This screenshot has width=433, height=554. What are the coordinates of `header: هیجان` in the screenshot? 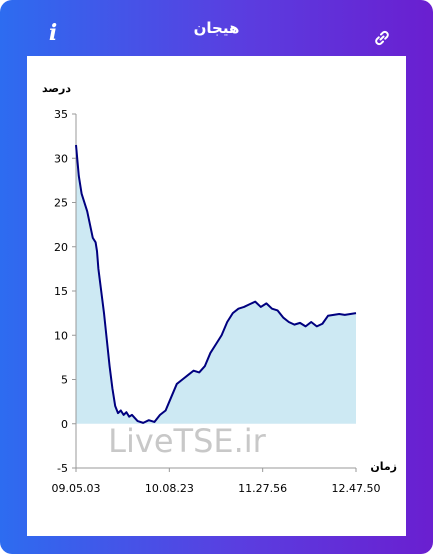 It's located at (216, 28).